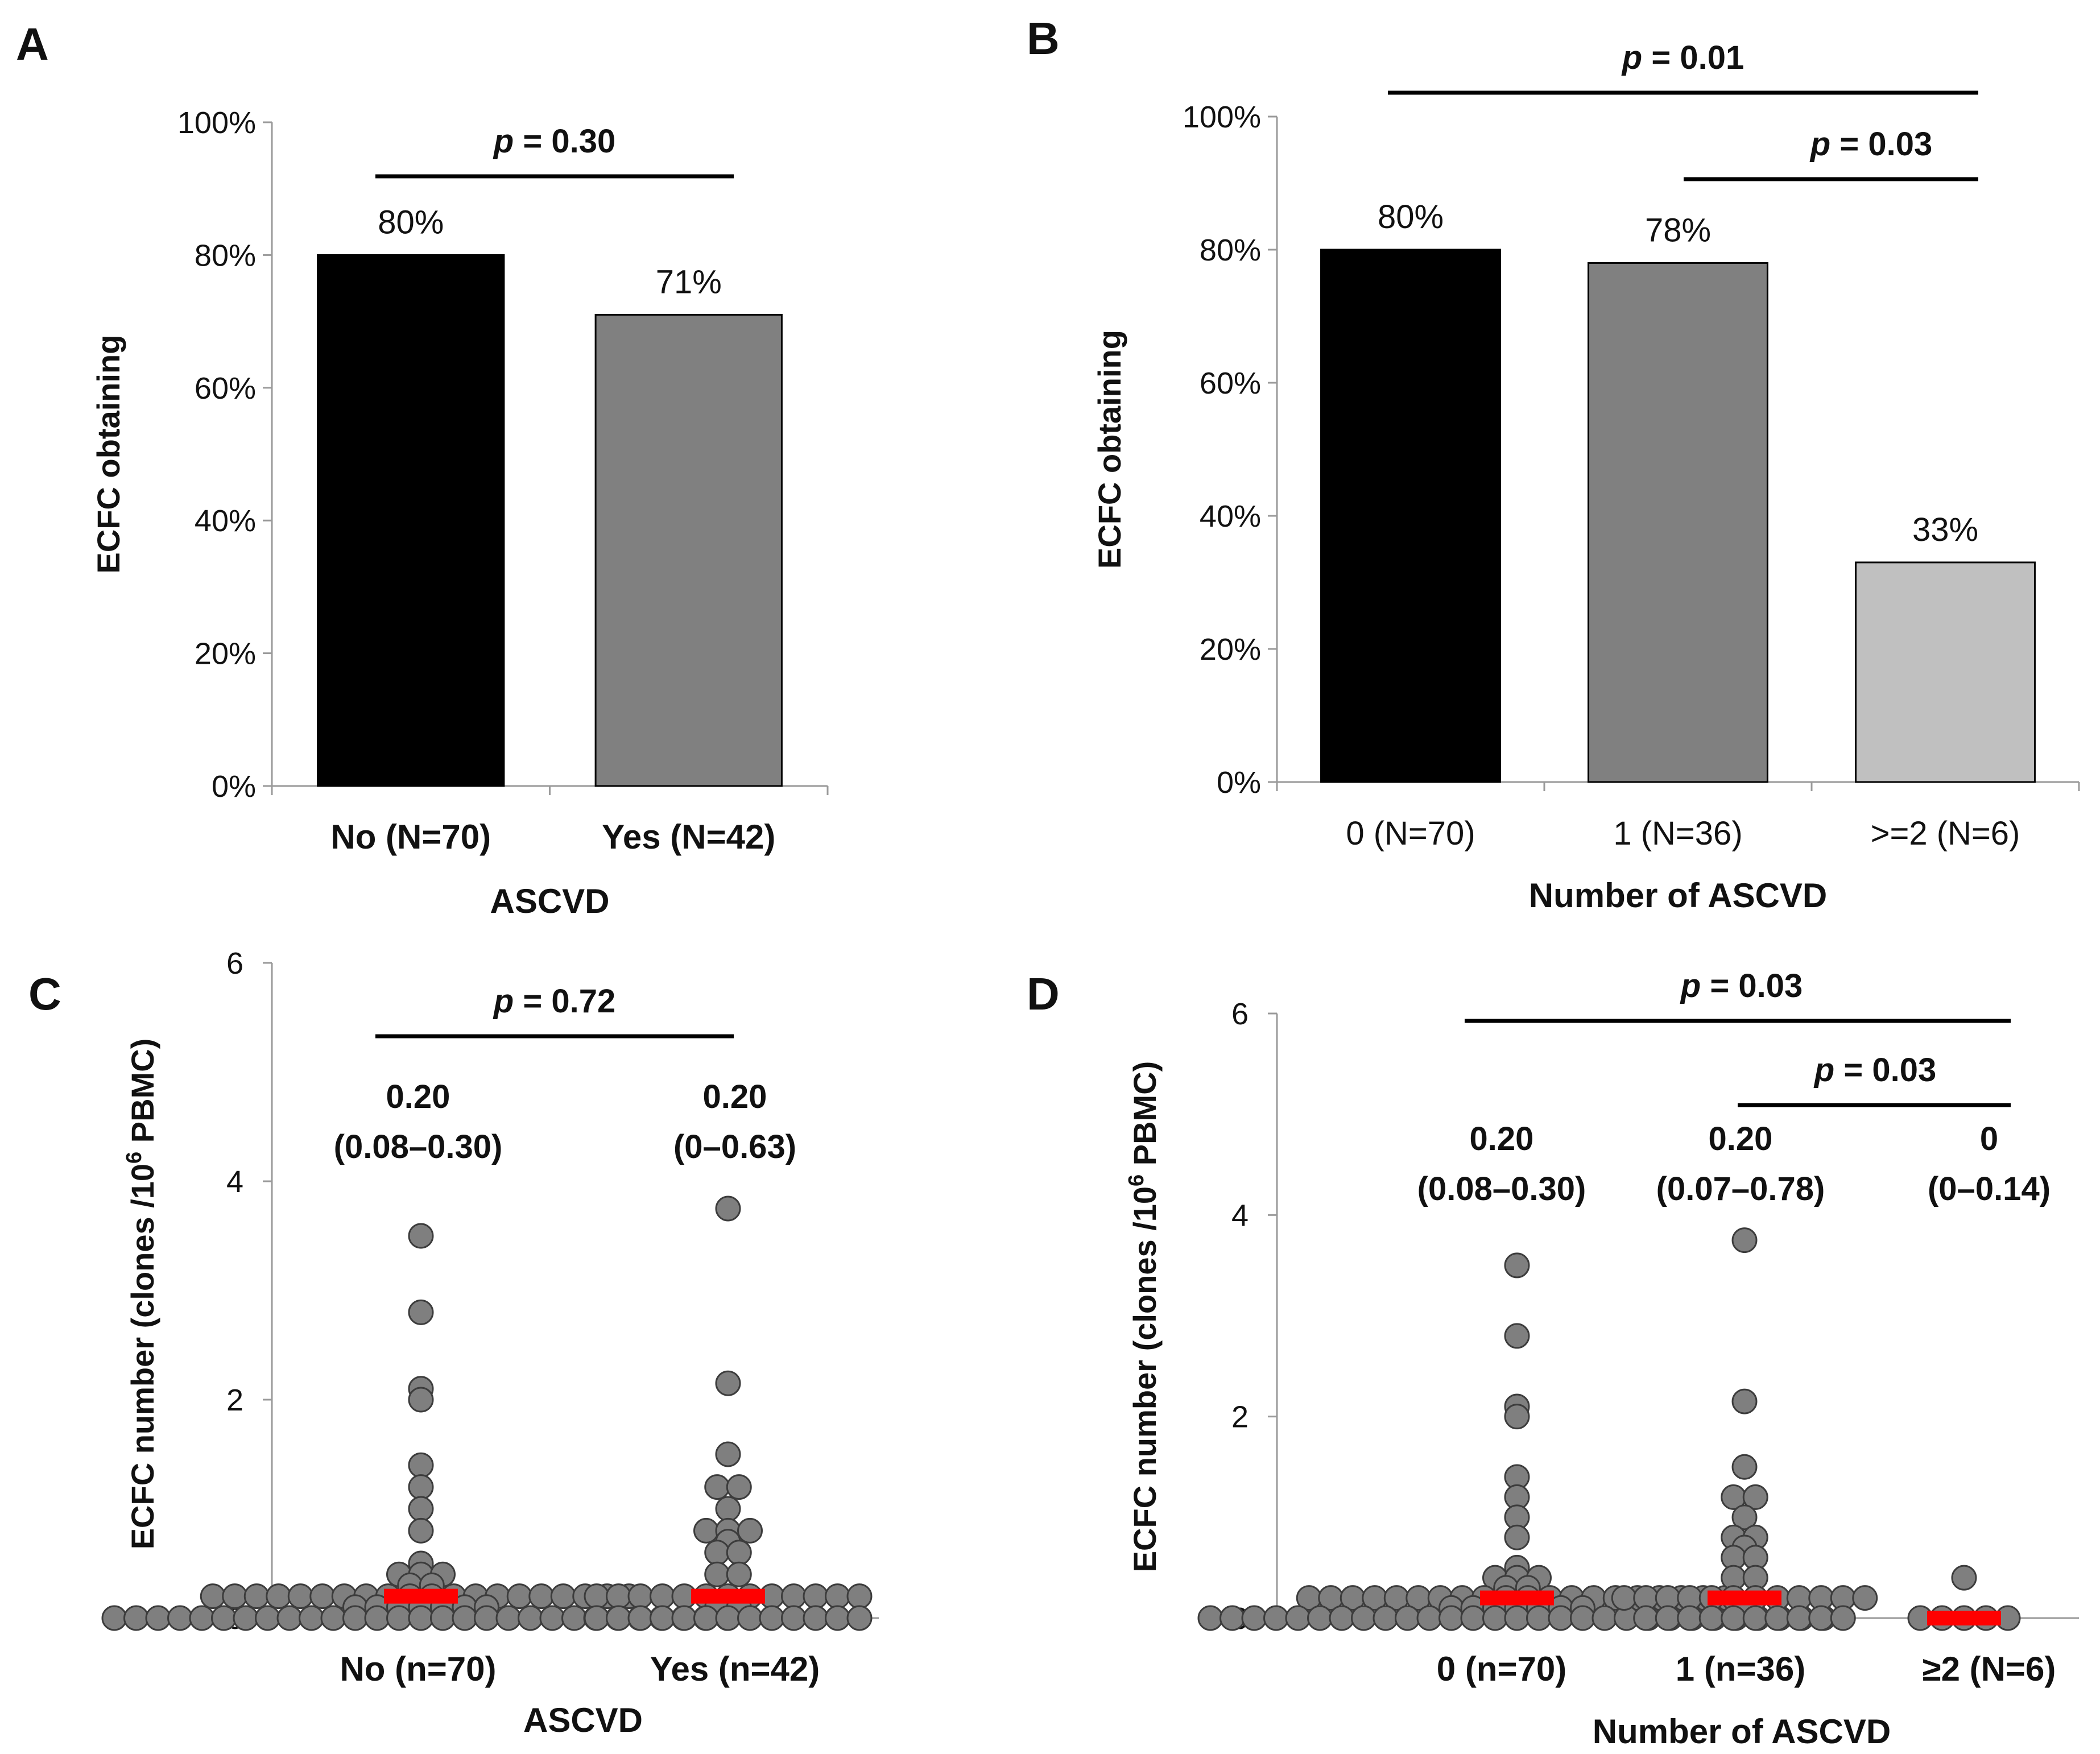 The height and width of the screenshot is (1754, 2100). Describe the element at coordinates (689, 281) in the screenshot. I see `bar-value-label: 71%` at that location.